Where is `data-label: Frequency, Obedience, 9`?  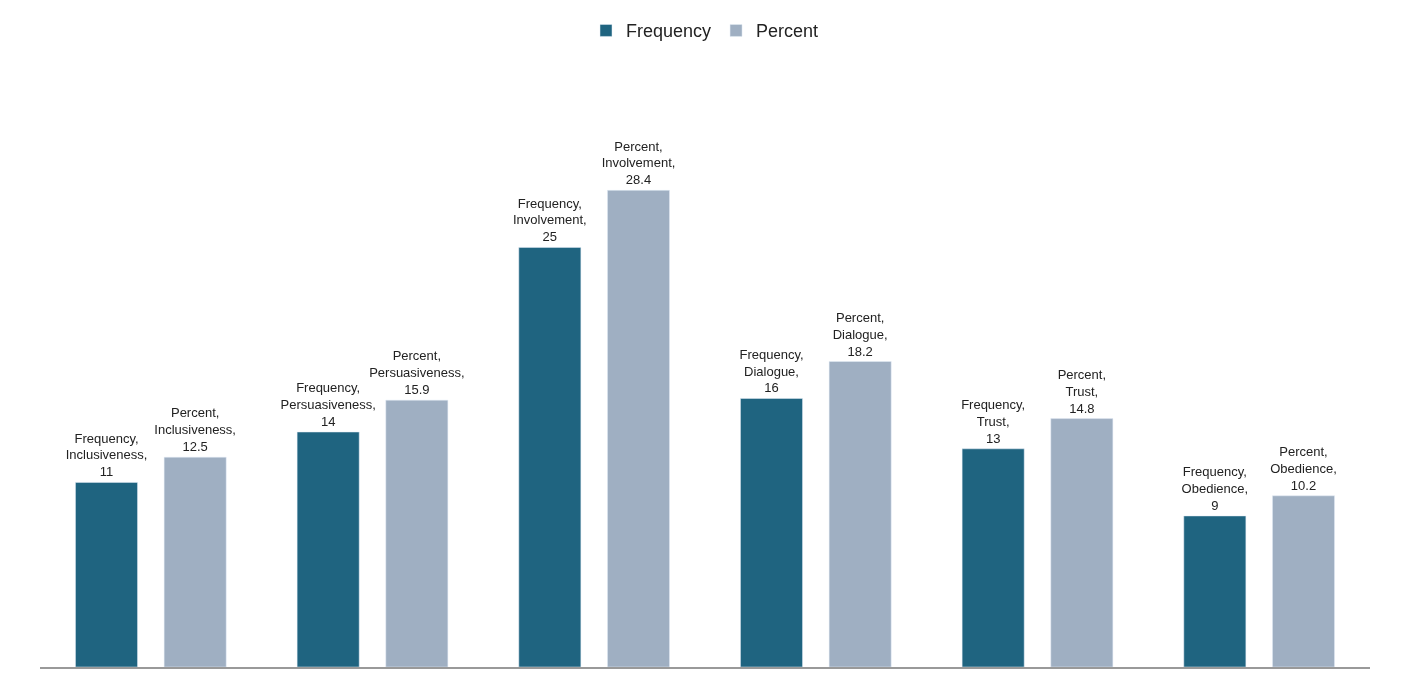 data-label: Frequency, Obedience, 9 is located at coordinates (1215, 488).